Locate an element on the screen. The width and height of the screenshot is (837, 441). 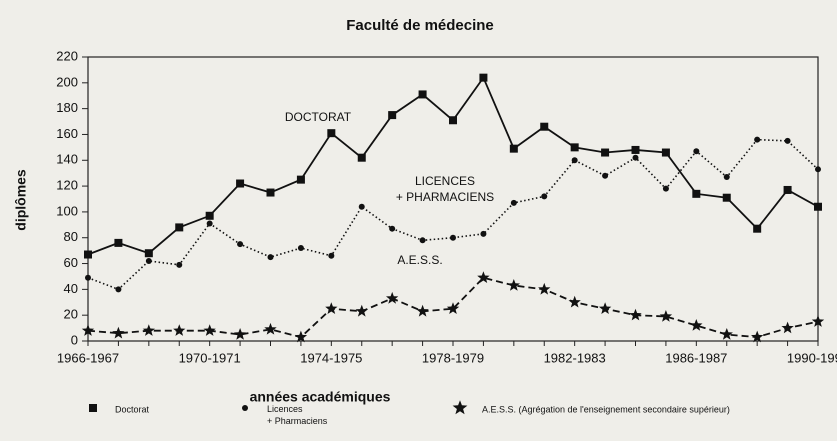
y-tick-label: 180 is located at coordinates (67, 107).